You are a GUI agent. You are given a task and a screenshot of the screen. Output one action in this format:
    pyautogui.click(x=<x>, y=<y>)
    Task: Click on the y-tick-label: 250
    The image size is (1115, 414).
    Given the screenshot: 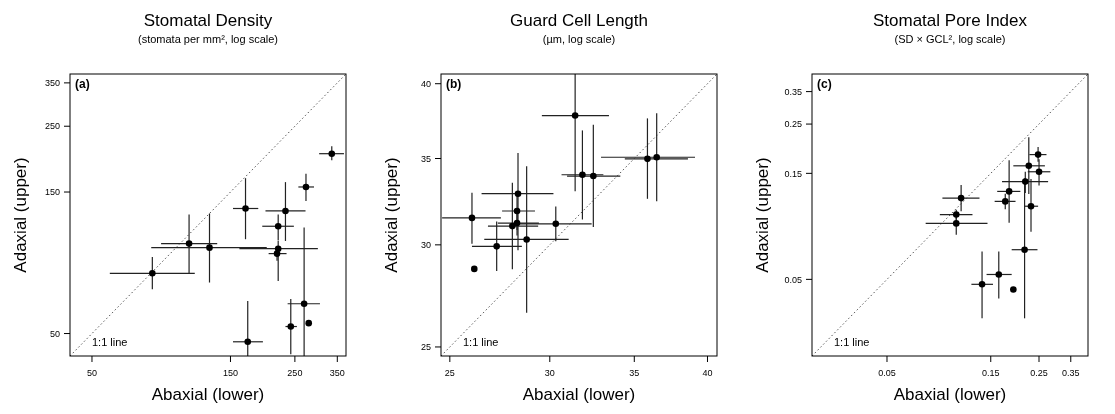 What is the action you would take?
    pyautogui.click(x=52, y=126)
    